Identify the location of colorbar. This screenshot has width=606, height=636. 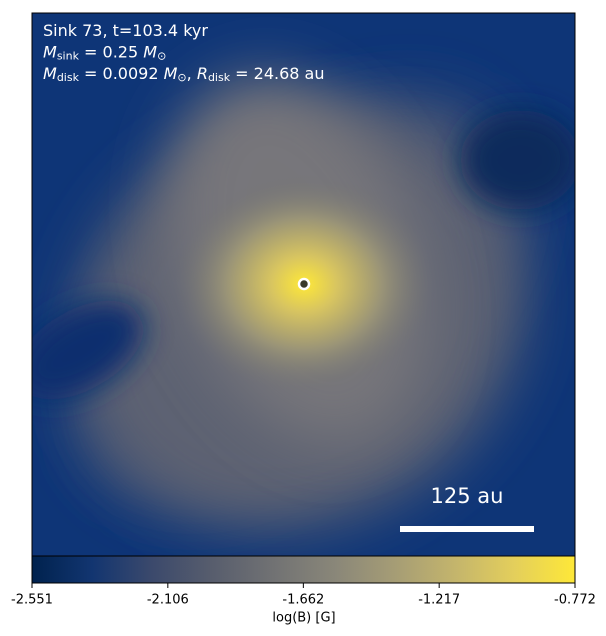
(303, 569).